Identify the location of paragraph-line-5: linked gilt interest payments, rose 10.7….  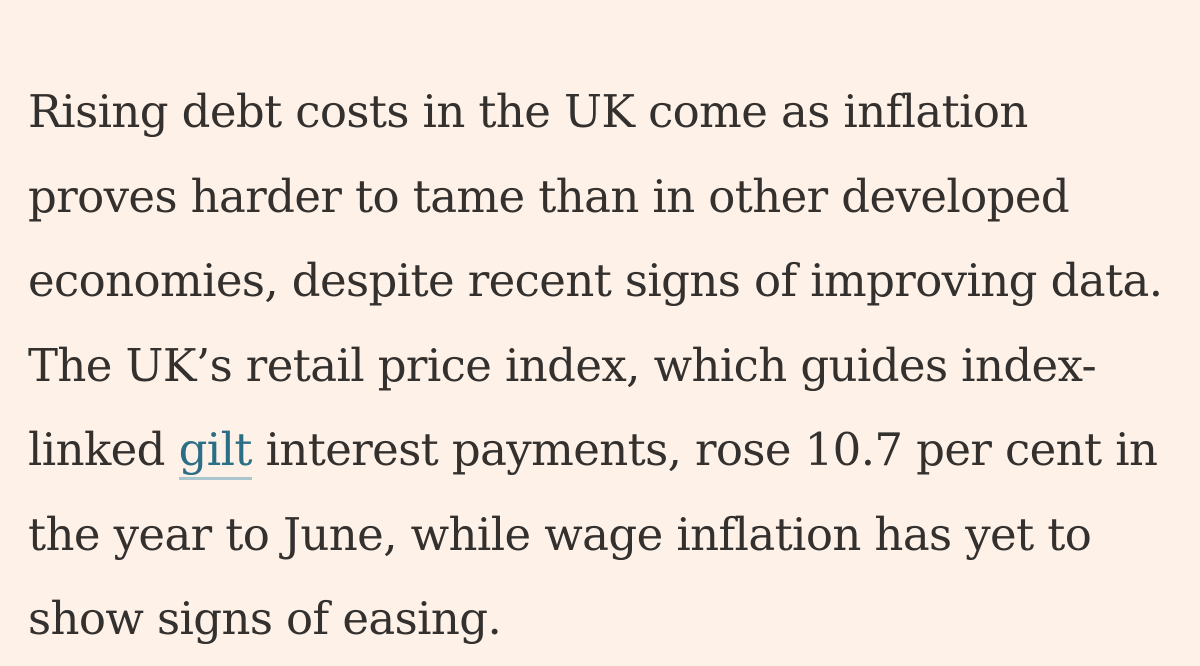
(608, 450).